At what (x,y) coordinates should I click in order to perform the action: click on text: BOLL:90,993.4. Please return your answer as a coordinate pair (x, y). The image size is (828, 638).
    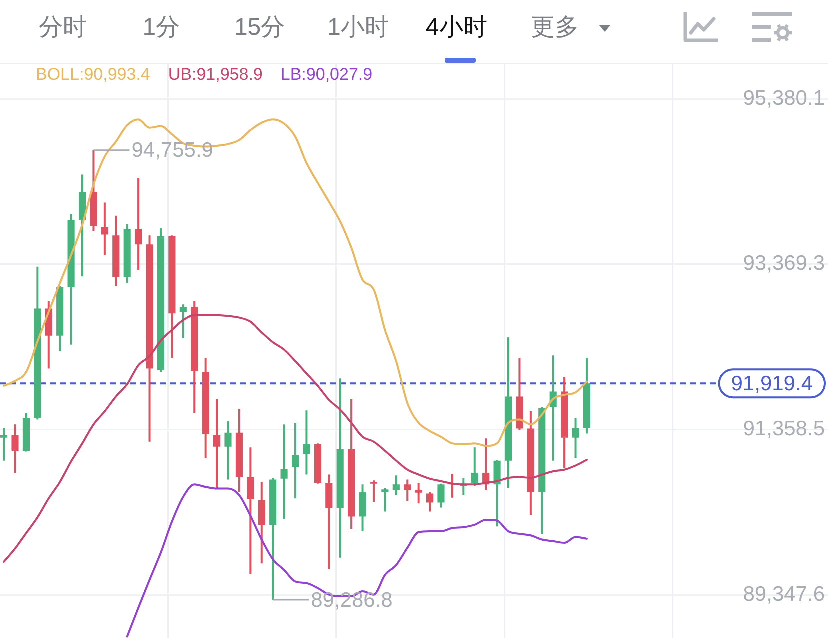
    Looking at the image, I should click on (93, 74).